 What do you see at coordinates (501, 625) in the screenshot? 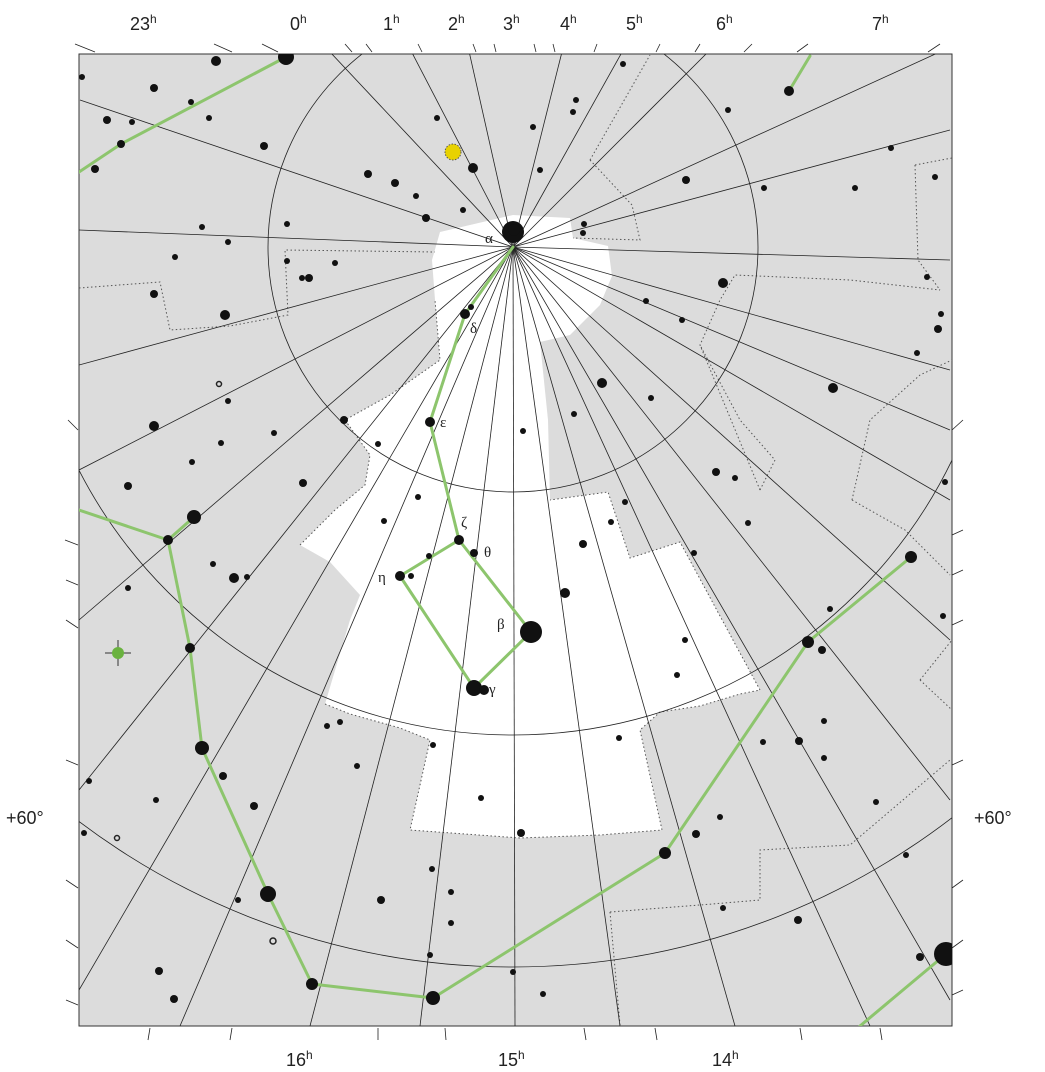
I see `label-beta: β` at bounding box center [501, 625].